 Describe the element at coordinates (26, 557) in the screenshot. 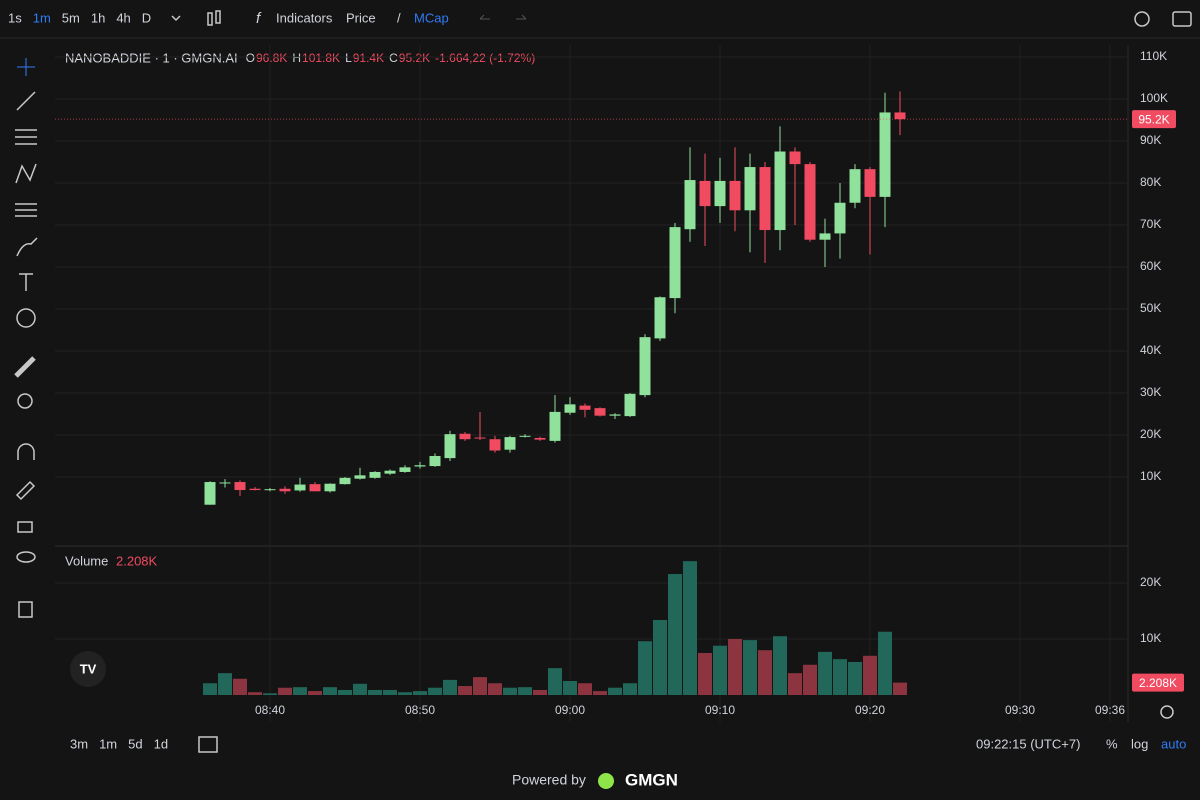

I see `visibility-tool` at that location.